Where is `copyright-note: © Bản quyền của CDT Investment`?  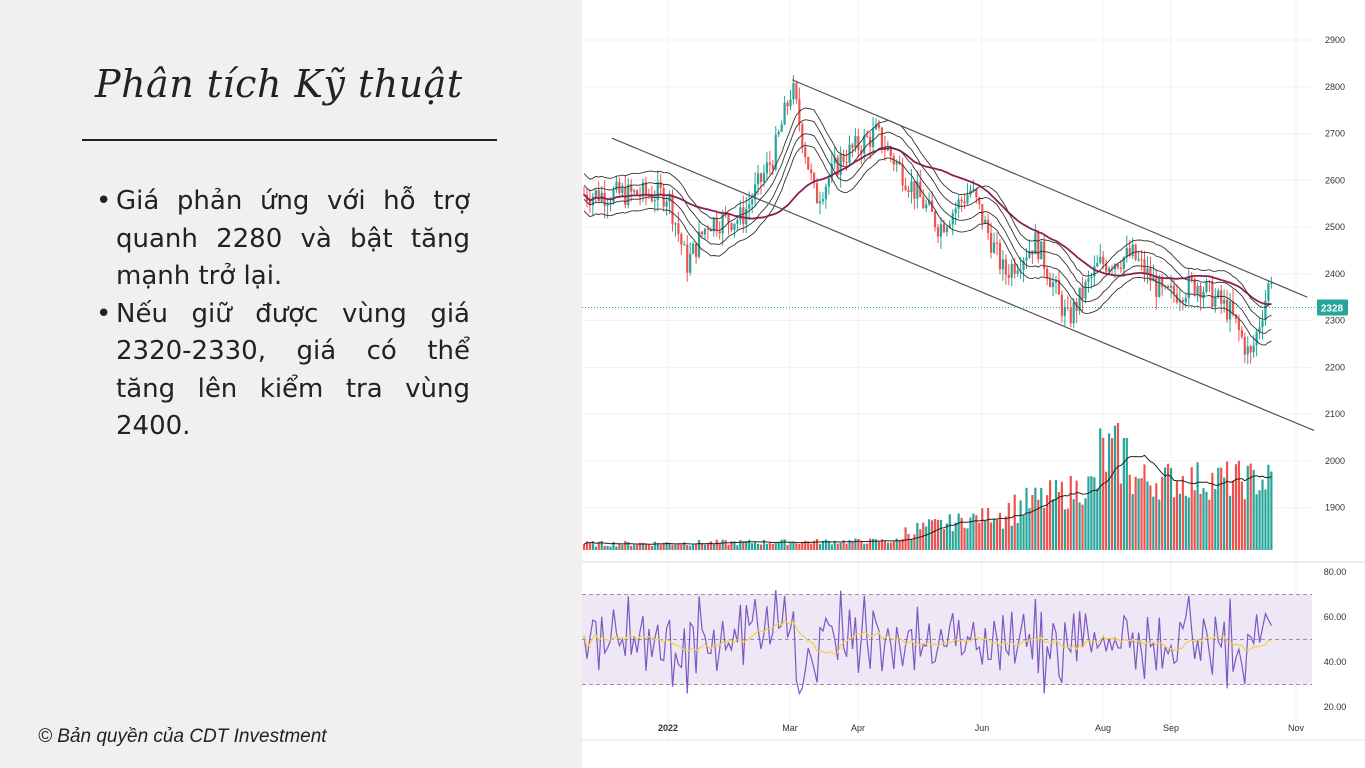
copyright-note: © Bản quyền của CDT Investment is located at coordinates (182, 736).